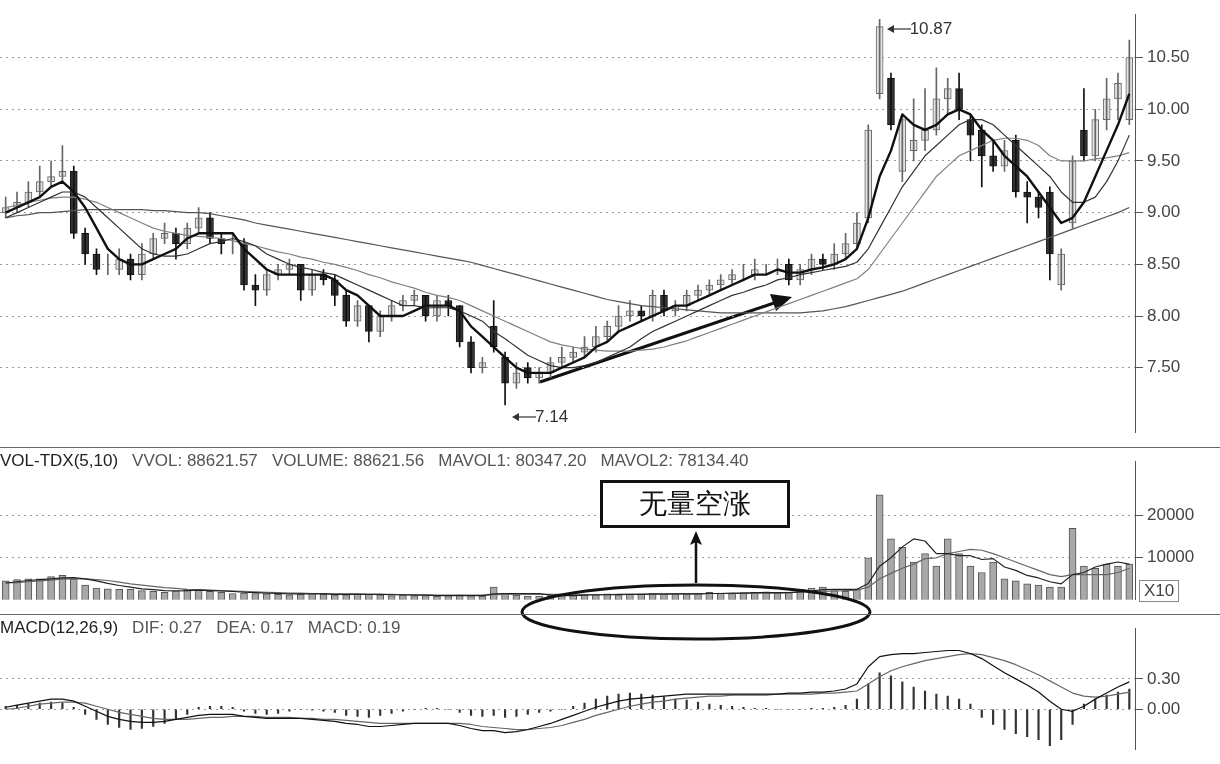 This screenshot has width=1220, height=764. What do you see at coordinates (695, 504) in the screenshot?
I see `annotation: 无量空涨` at bounding box center [695, 504].